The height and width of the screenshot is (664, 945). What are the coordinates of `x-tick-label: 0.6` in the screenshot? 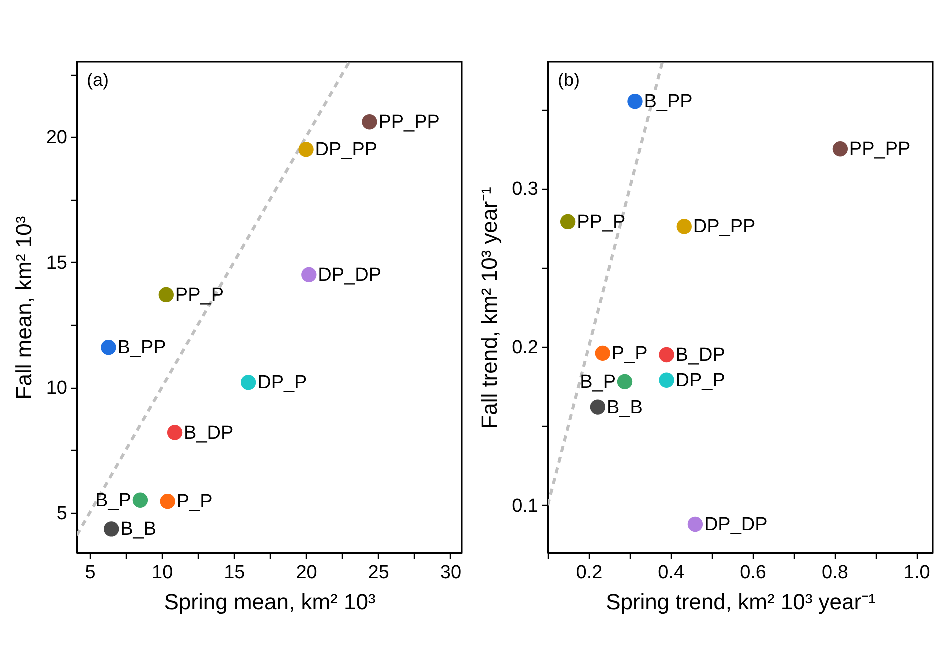 It's located at (753, 573).